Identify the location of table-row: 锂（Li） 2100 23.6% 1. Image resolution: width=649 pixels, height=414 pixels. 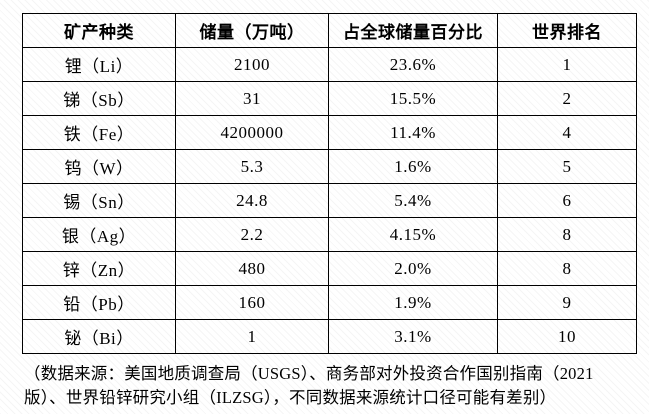
(329, 64).